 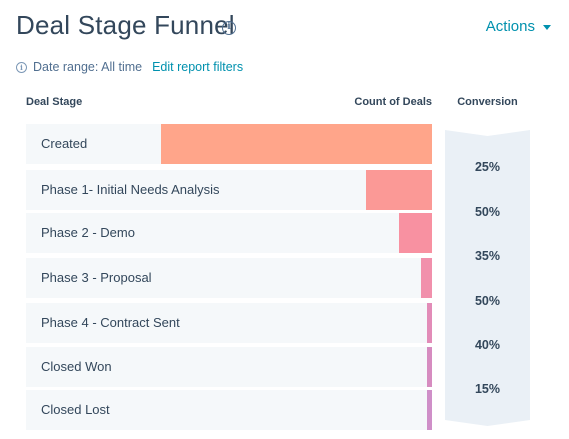 I want to click on conversion-value: 15%, so click(x=487, y=388).